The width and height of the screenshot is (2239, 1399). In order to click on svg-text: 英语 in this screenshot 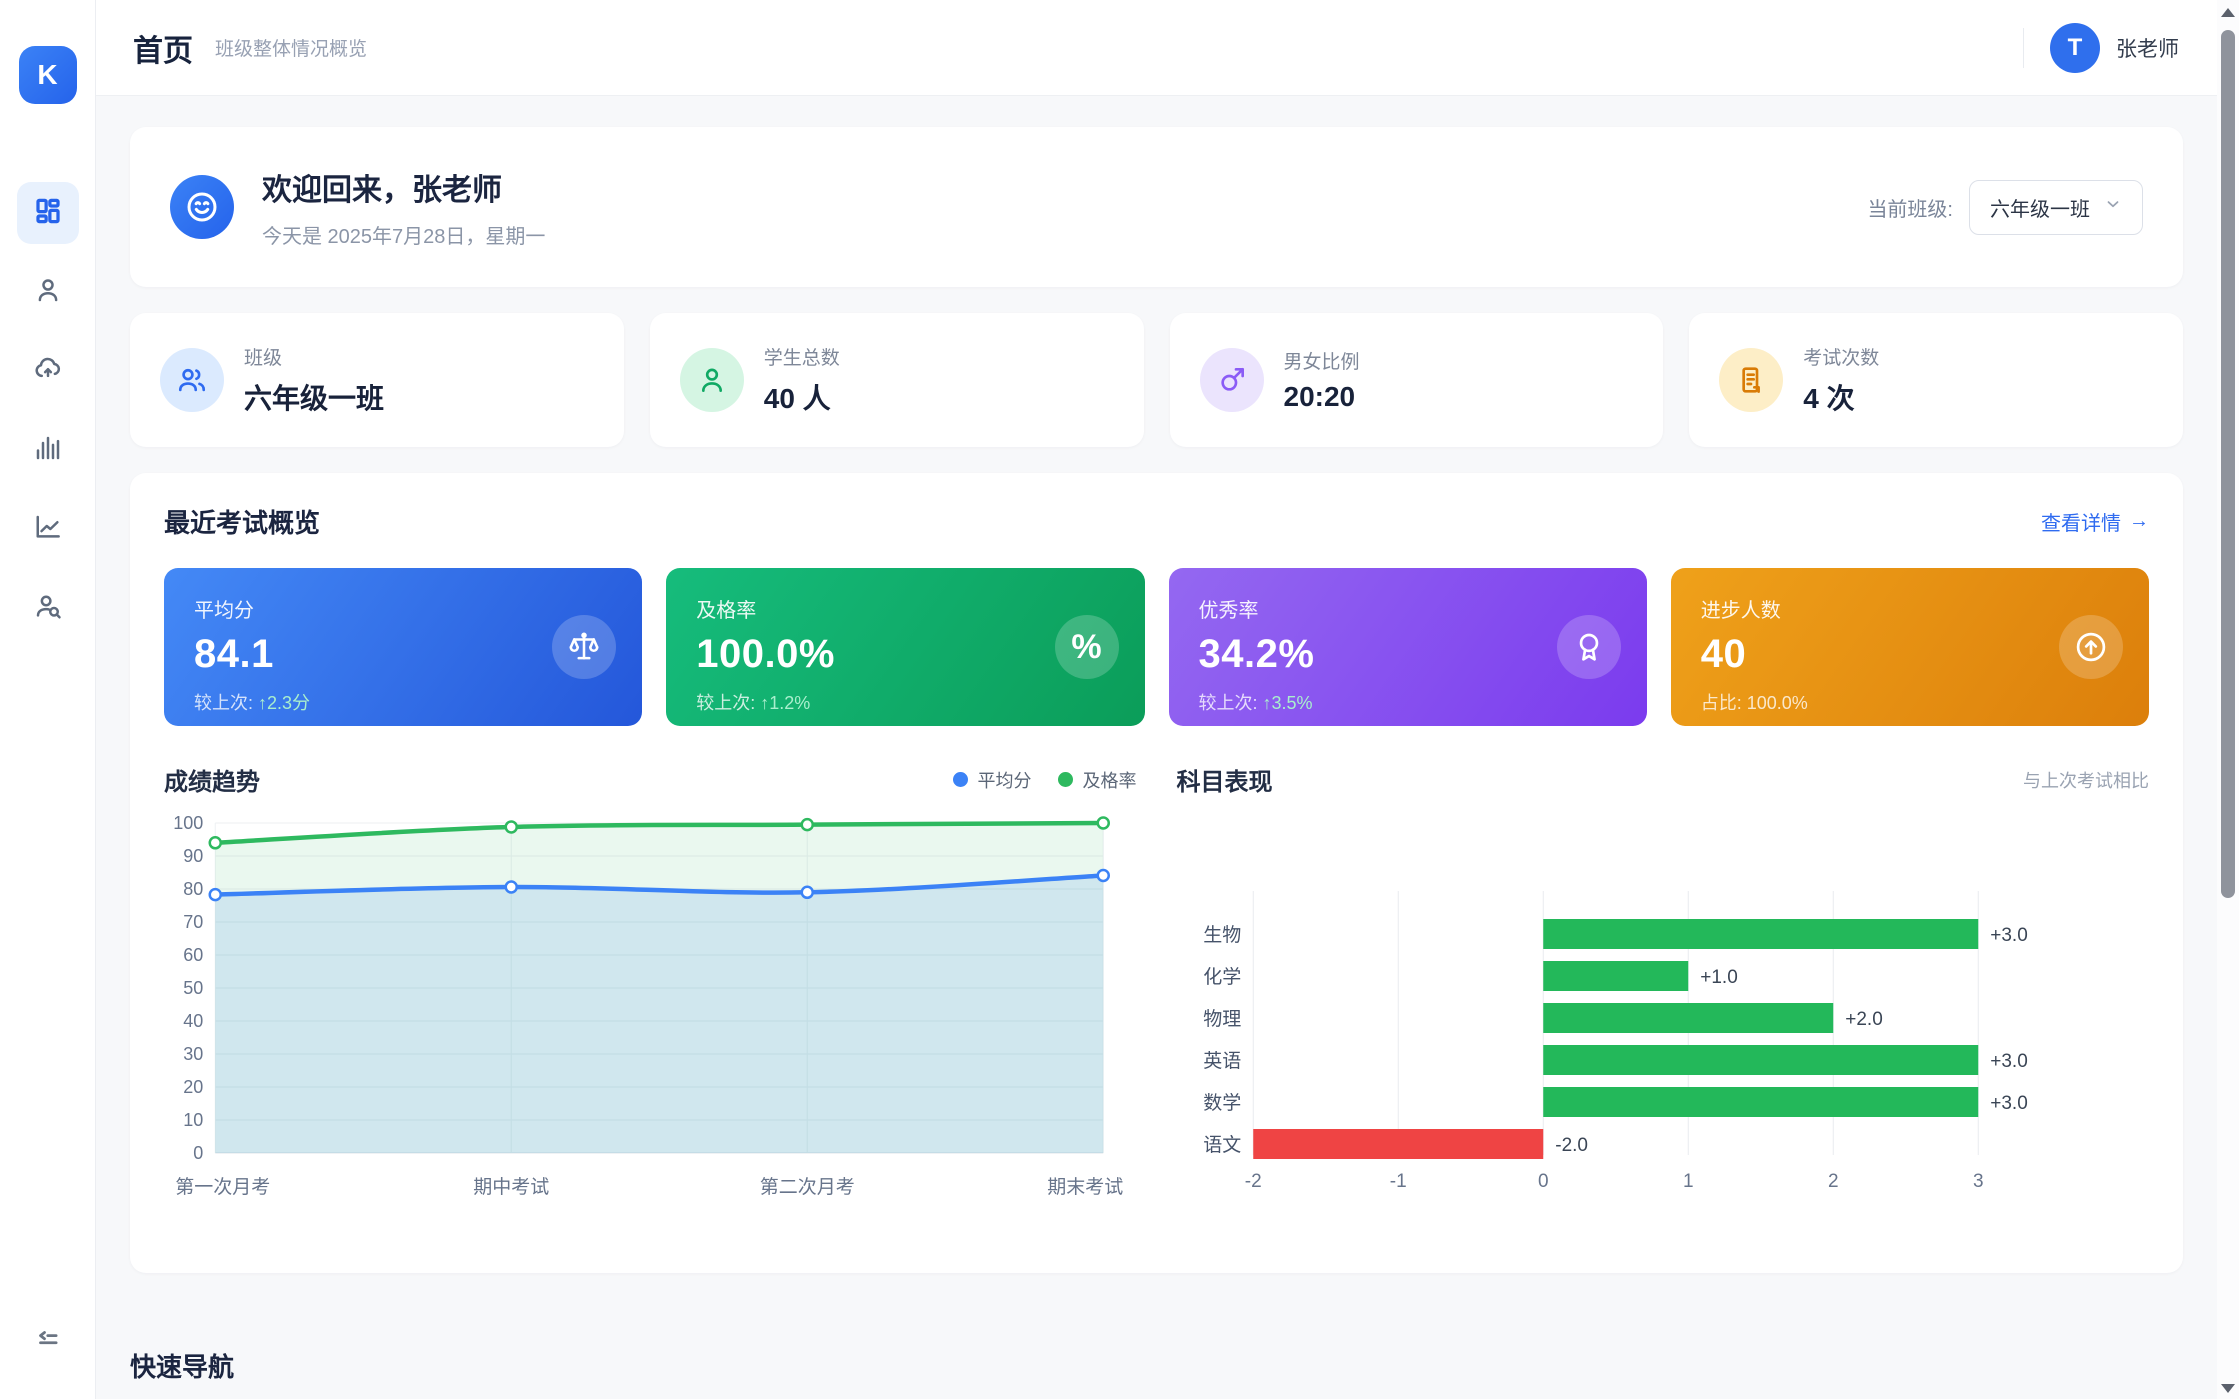, I will do `click(1222, 1061)`.